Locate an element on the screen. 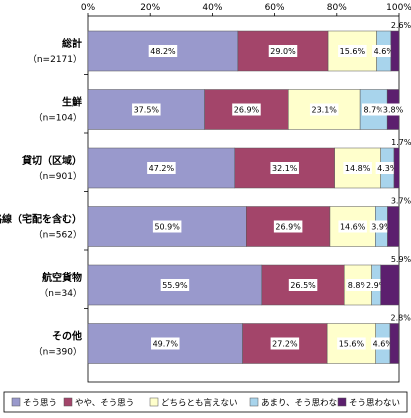 The height and width of the screenshot is (418, 411). category-label: 貸切（区域） is located at coordinates (51, 160).